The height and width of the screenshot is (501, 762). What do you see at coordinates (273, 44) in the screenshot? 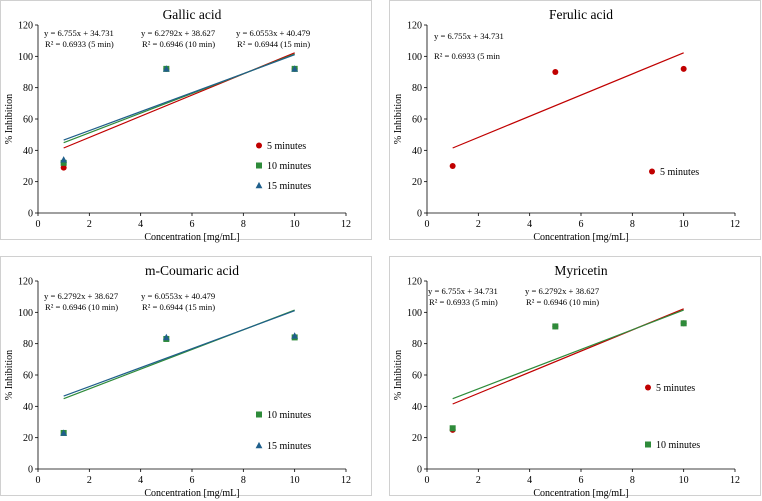
I see `trendline-r-squared: R² = 0.6944 (15 min)` at bounding box center [273, 44].